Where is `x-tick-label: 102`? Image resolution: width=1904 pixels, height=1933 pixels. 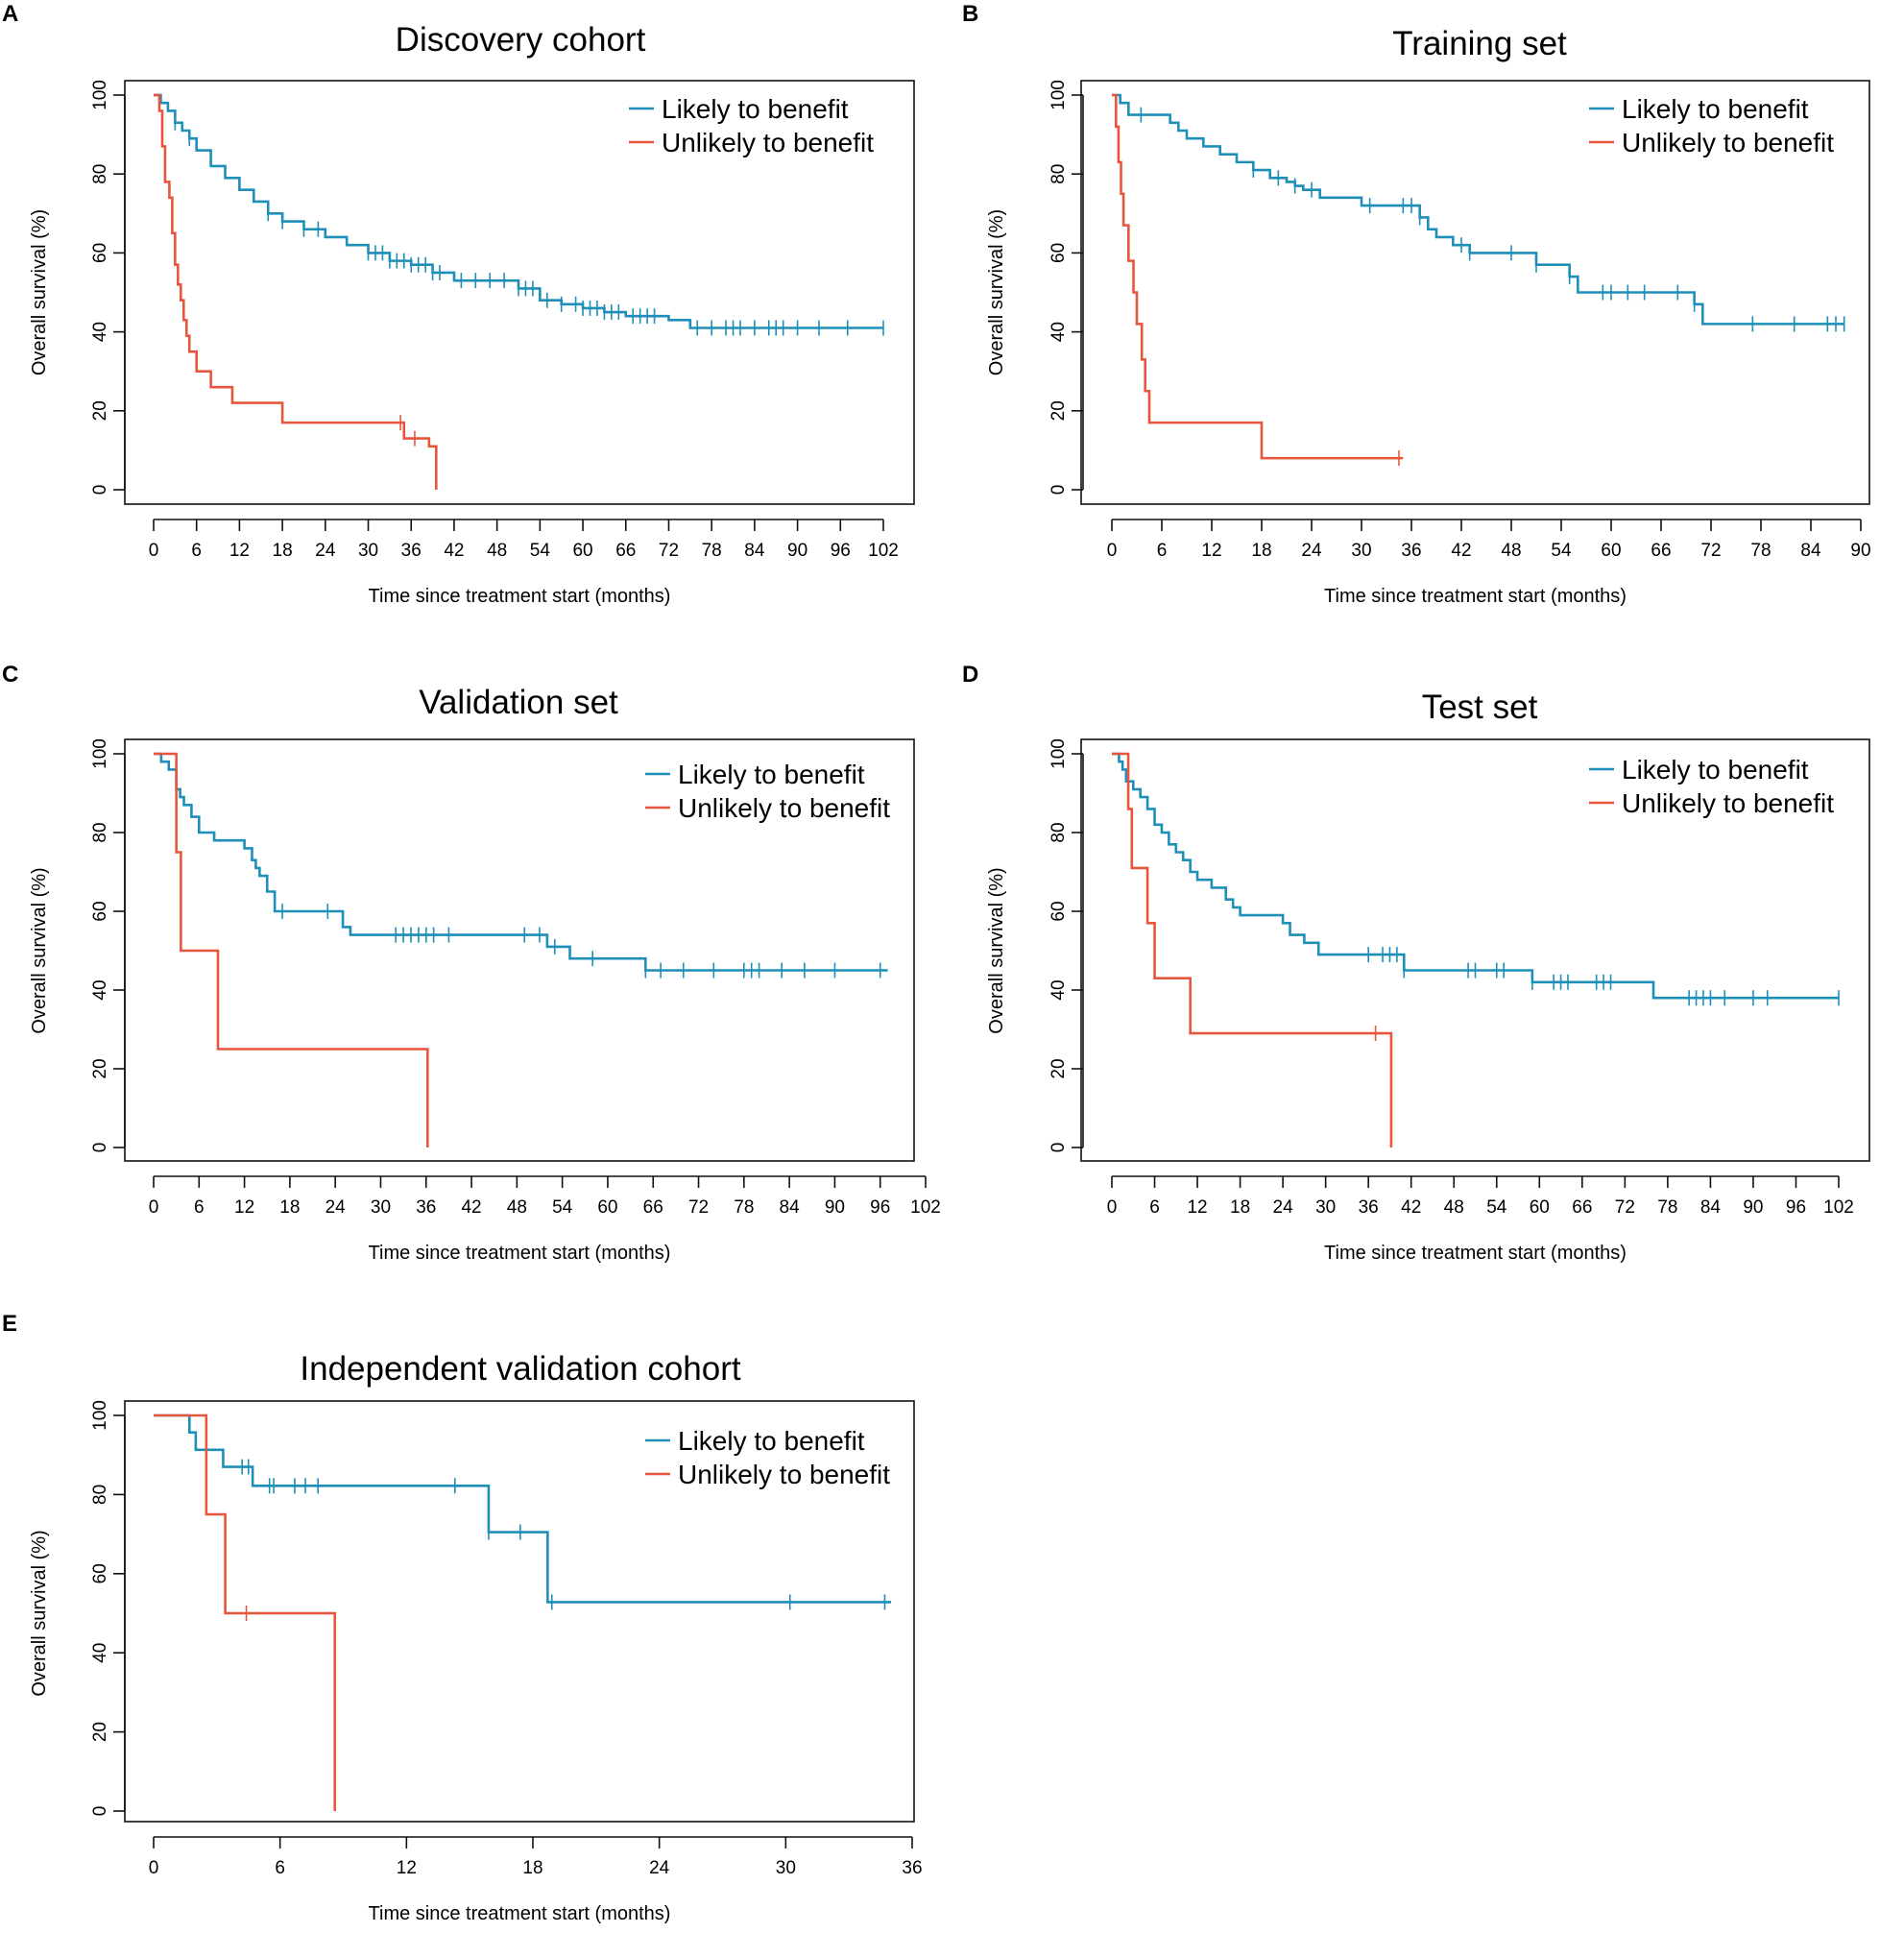 x-tick-label: 102 is located at coordinates (926, 1207).